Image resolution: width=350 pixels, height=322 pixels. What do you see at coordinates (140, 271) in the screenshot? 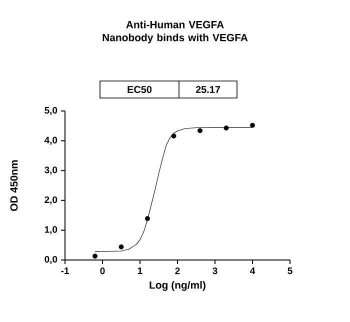
I see `x-tick-label: 1` at bounding box center [140, 271].